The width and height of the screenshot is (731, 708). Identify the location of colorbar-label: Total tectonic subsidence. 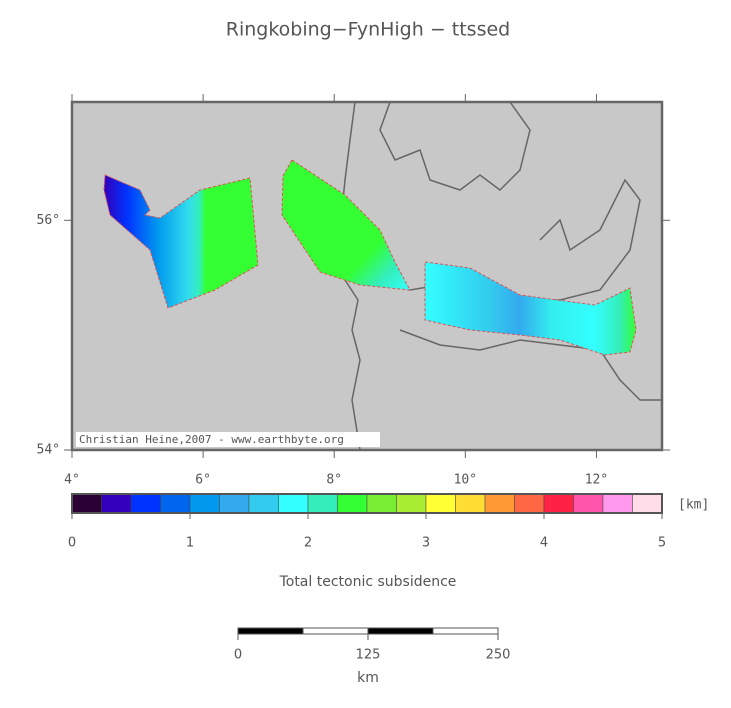
(368, 582).